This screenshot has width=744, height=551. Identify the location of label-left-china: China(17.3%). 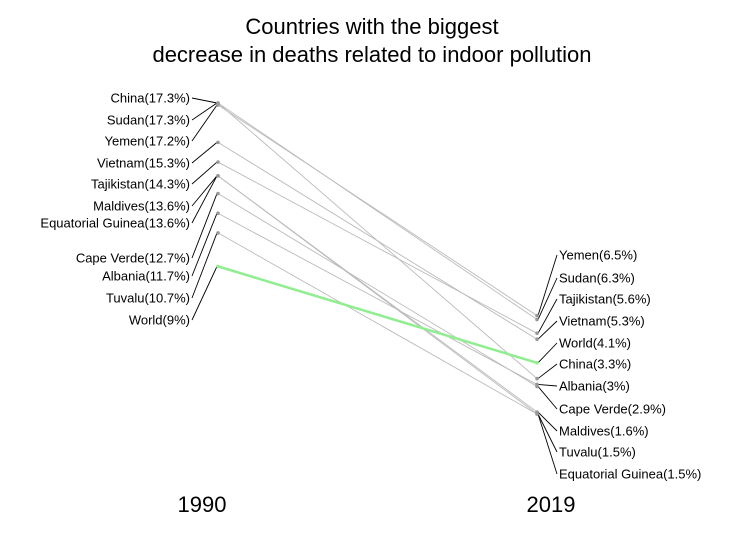
(151, 98).